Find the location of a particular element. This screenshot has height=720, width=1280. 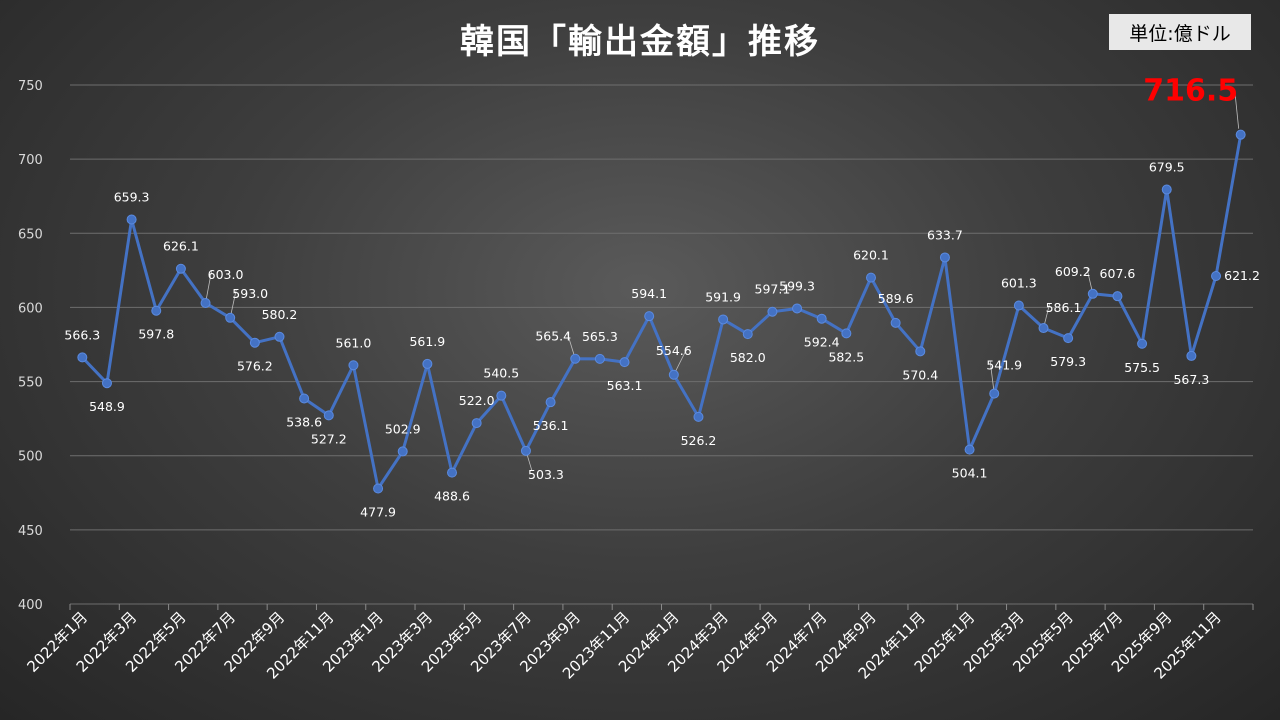

data-label: 597.8 is located at coordinates (156, 334).